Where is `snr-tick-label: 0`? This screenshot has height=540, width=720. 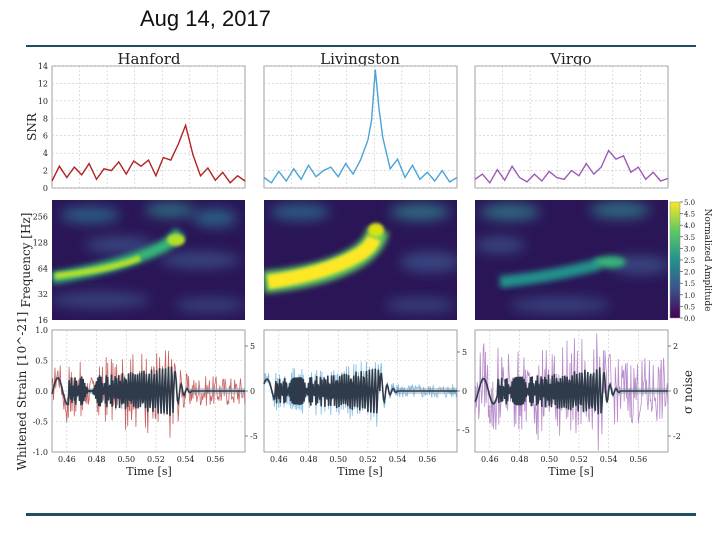 snr-tick-label: 0 is located at coordinates (45, 188).